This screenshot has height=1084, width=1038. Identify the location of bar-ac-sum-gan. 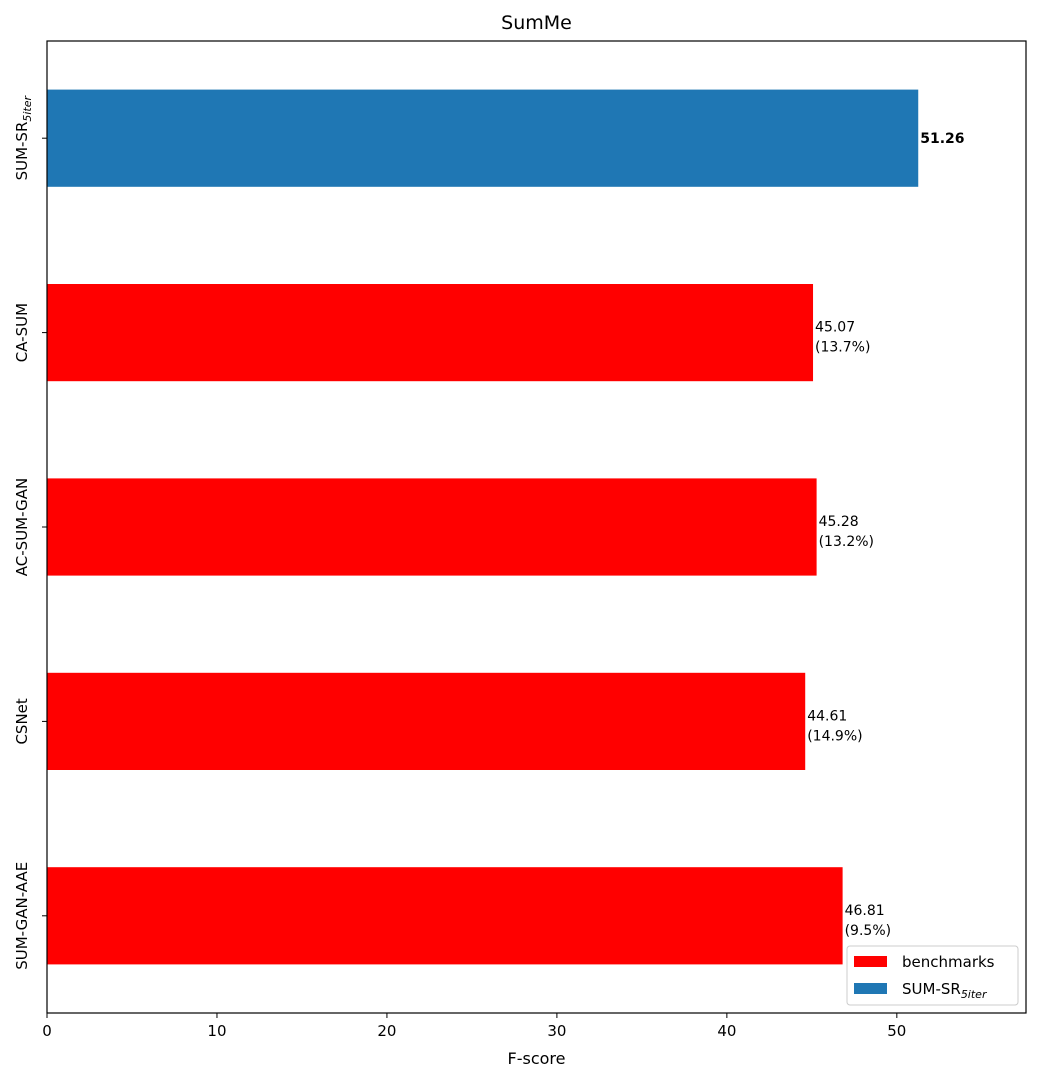
(432, 527).